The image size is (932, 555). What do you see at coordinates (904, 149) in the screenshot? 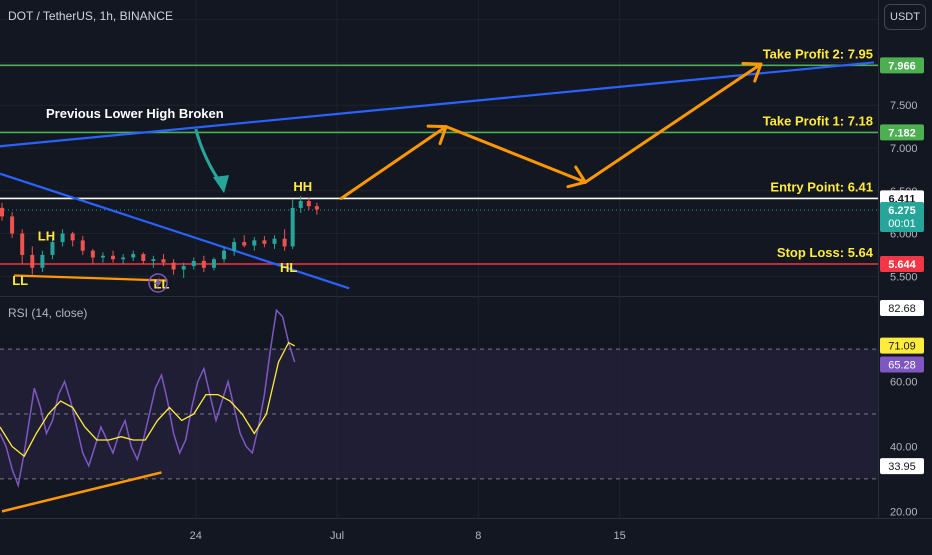
I see `price-tick-label: 7.000` at bounding box center [904, 149].